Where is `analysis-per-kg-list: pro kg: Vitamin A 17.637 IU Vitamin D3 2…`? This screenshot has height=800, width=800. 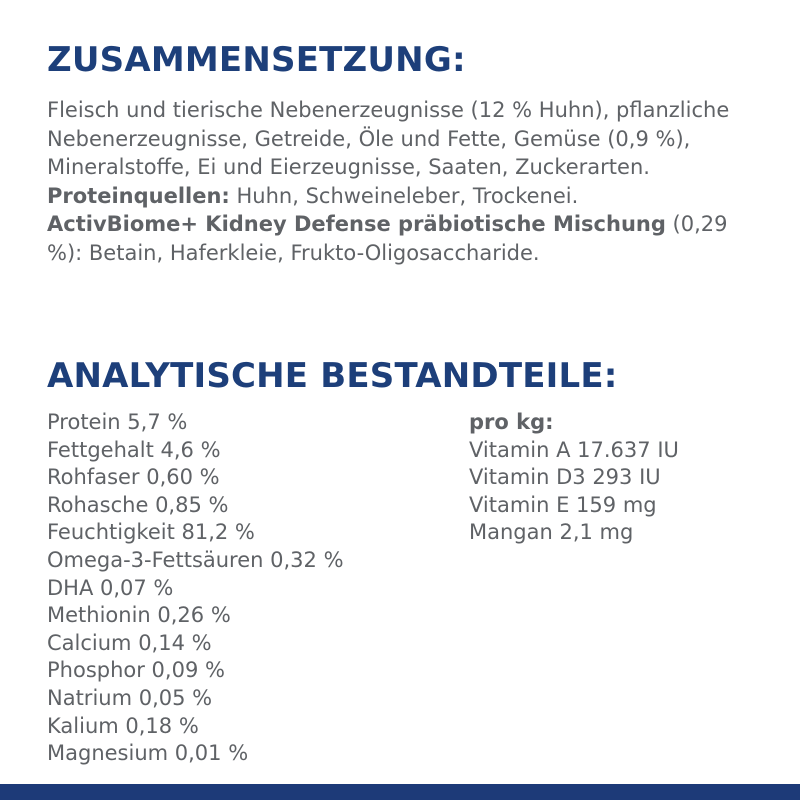 analysis-per-kg-list: pro kg: Vitamin A 17.637 IU Vitamin D3 2… is located at coordinates (619, 478).